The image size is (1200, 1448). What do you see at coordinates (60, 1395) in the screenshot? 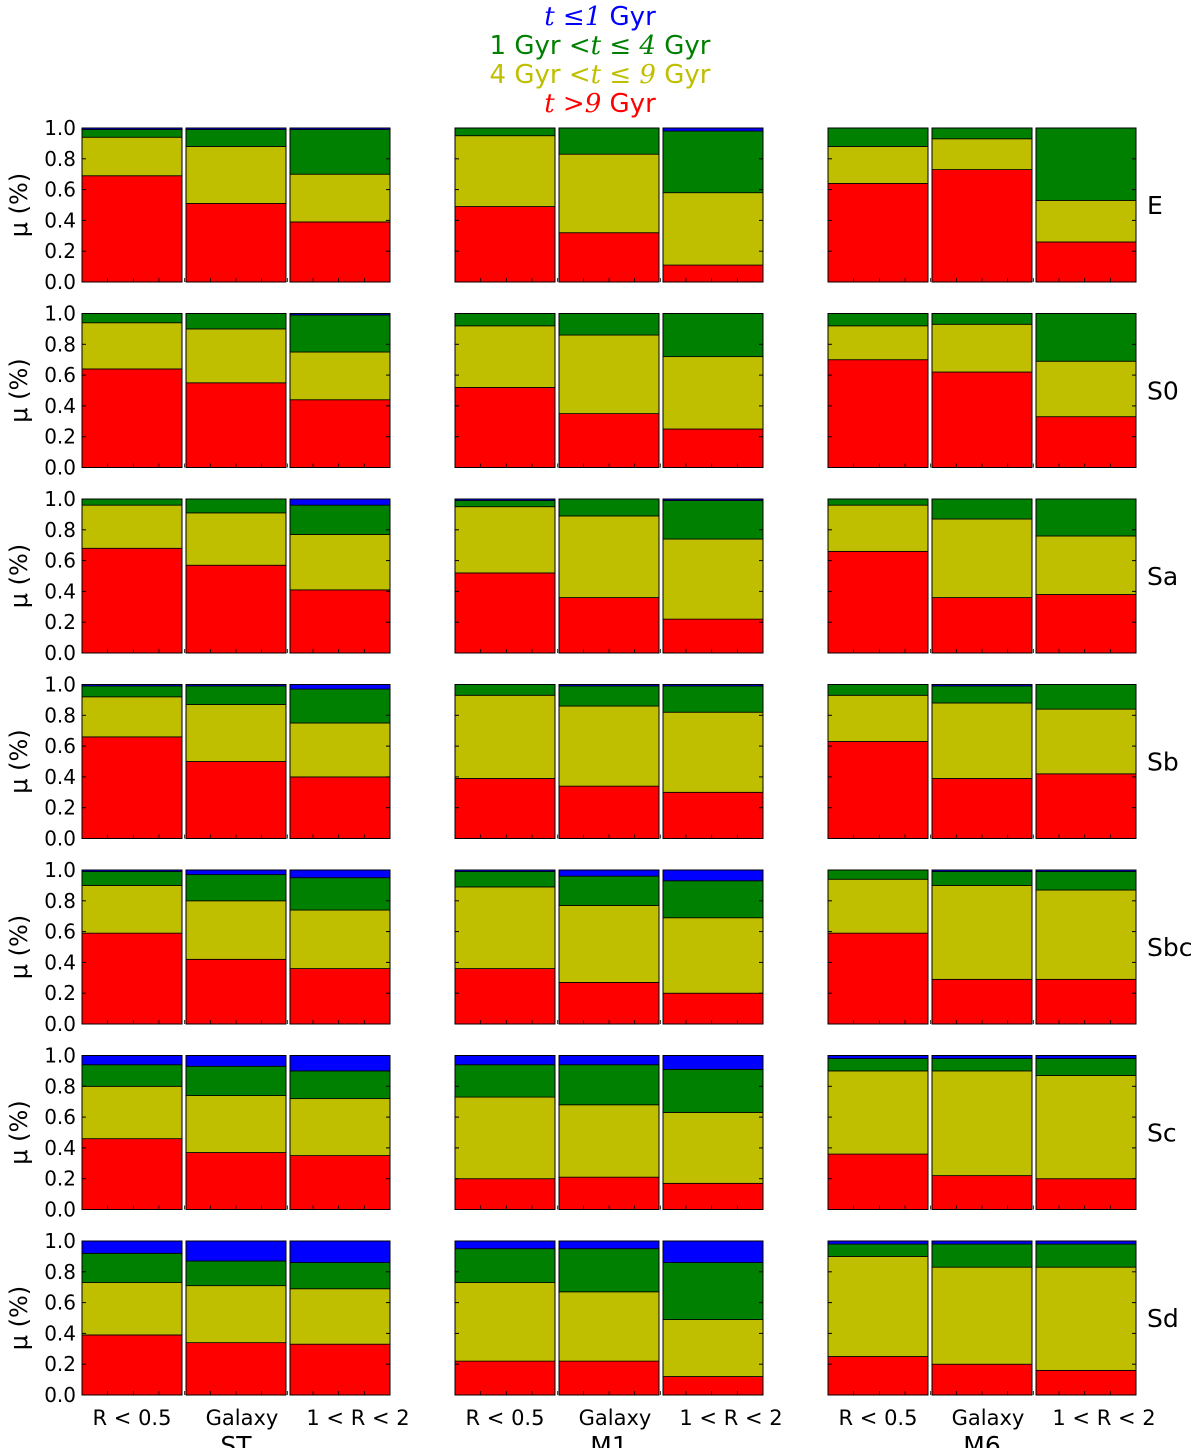
I see `y-tick-label: 0.0` at bounding box center [60, 1395].